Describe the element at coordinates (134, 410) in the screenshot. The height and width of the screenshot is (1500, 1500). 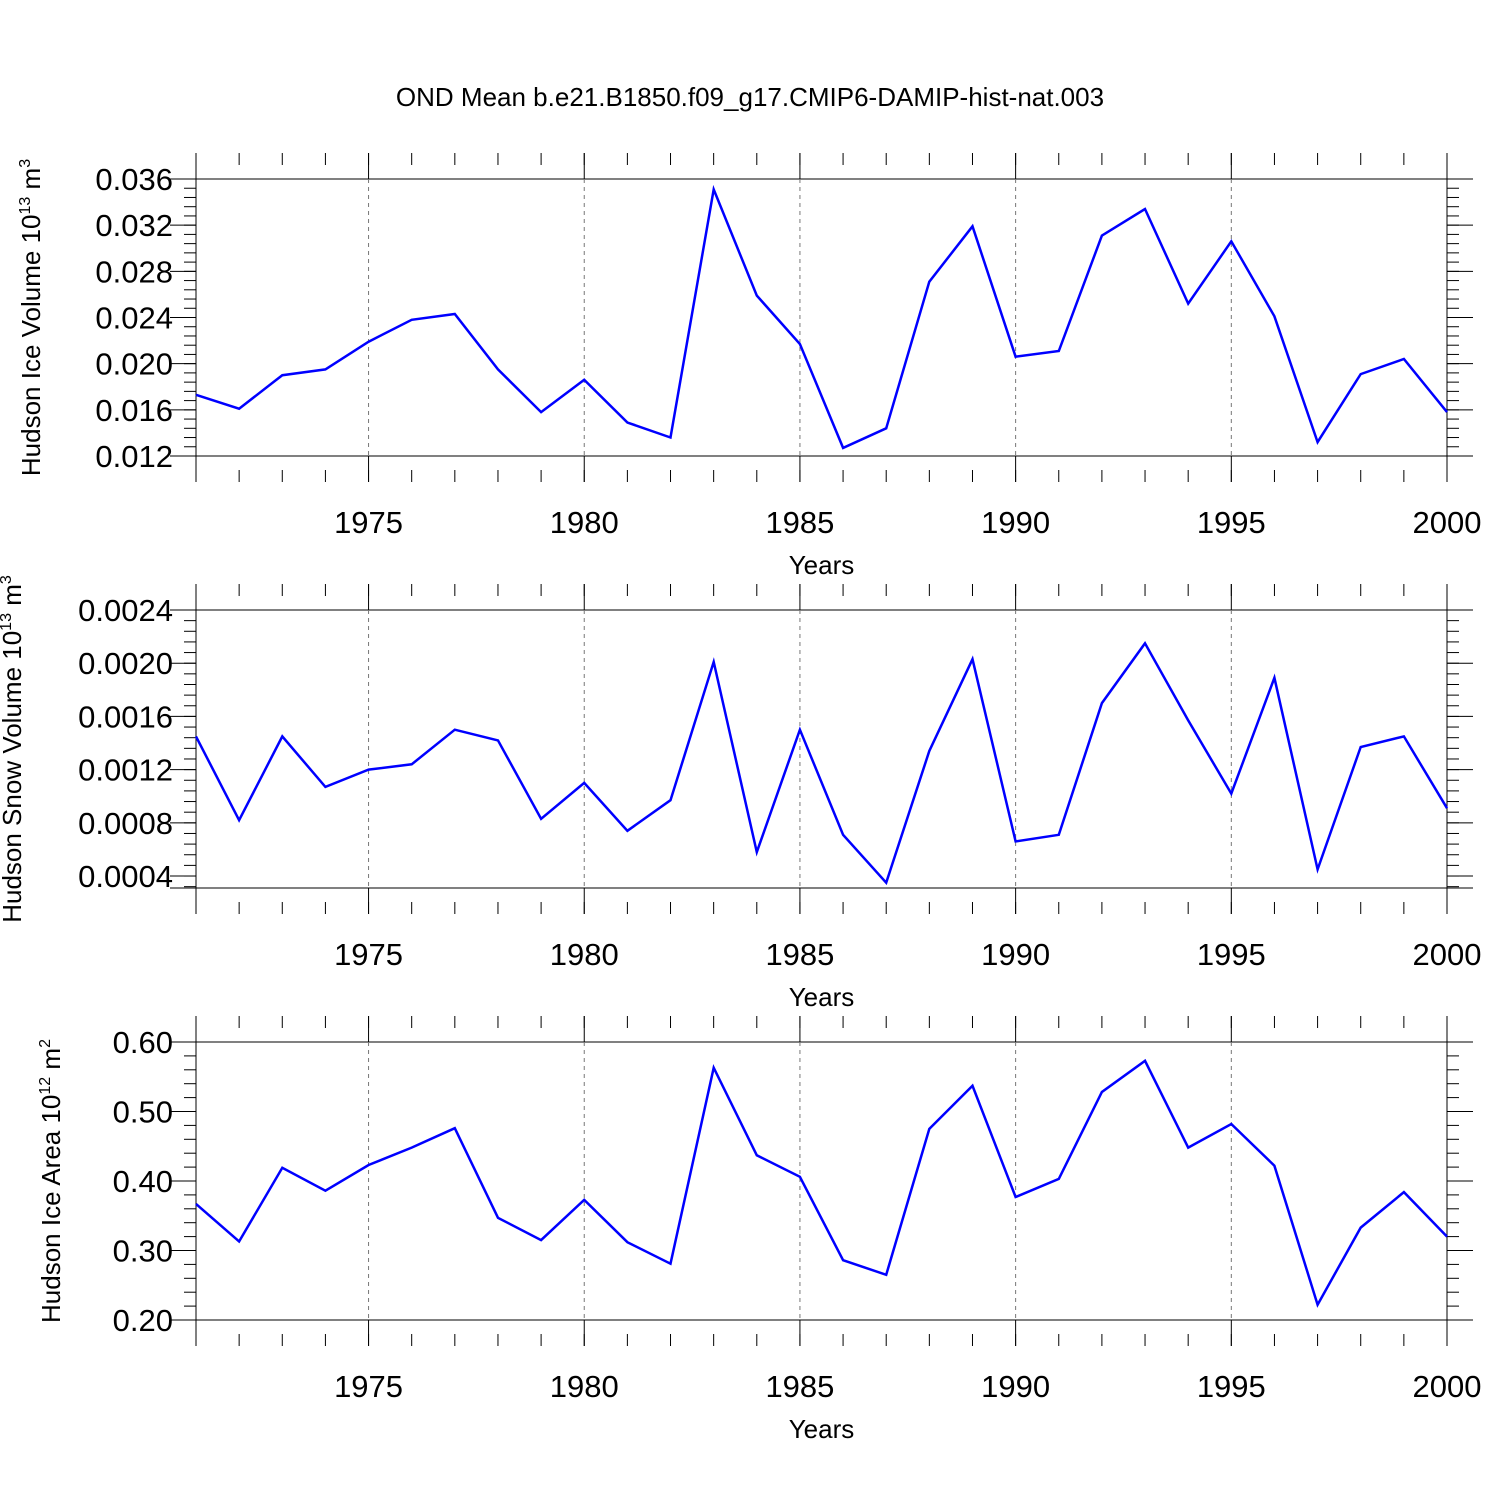
I see `y-tick-label: 0.016` at that location.